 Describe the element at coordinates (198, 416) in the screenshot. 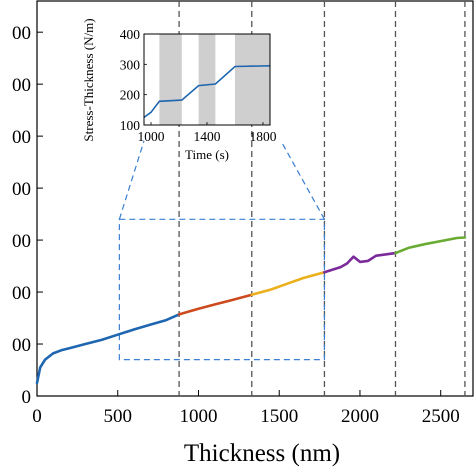

I see `x-tick-label: 1000` at that location.